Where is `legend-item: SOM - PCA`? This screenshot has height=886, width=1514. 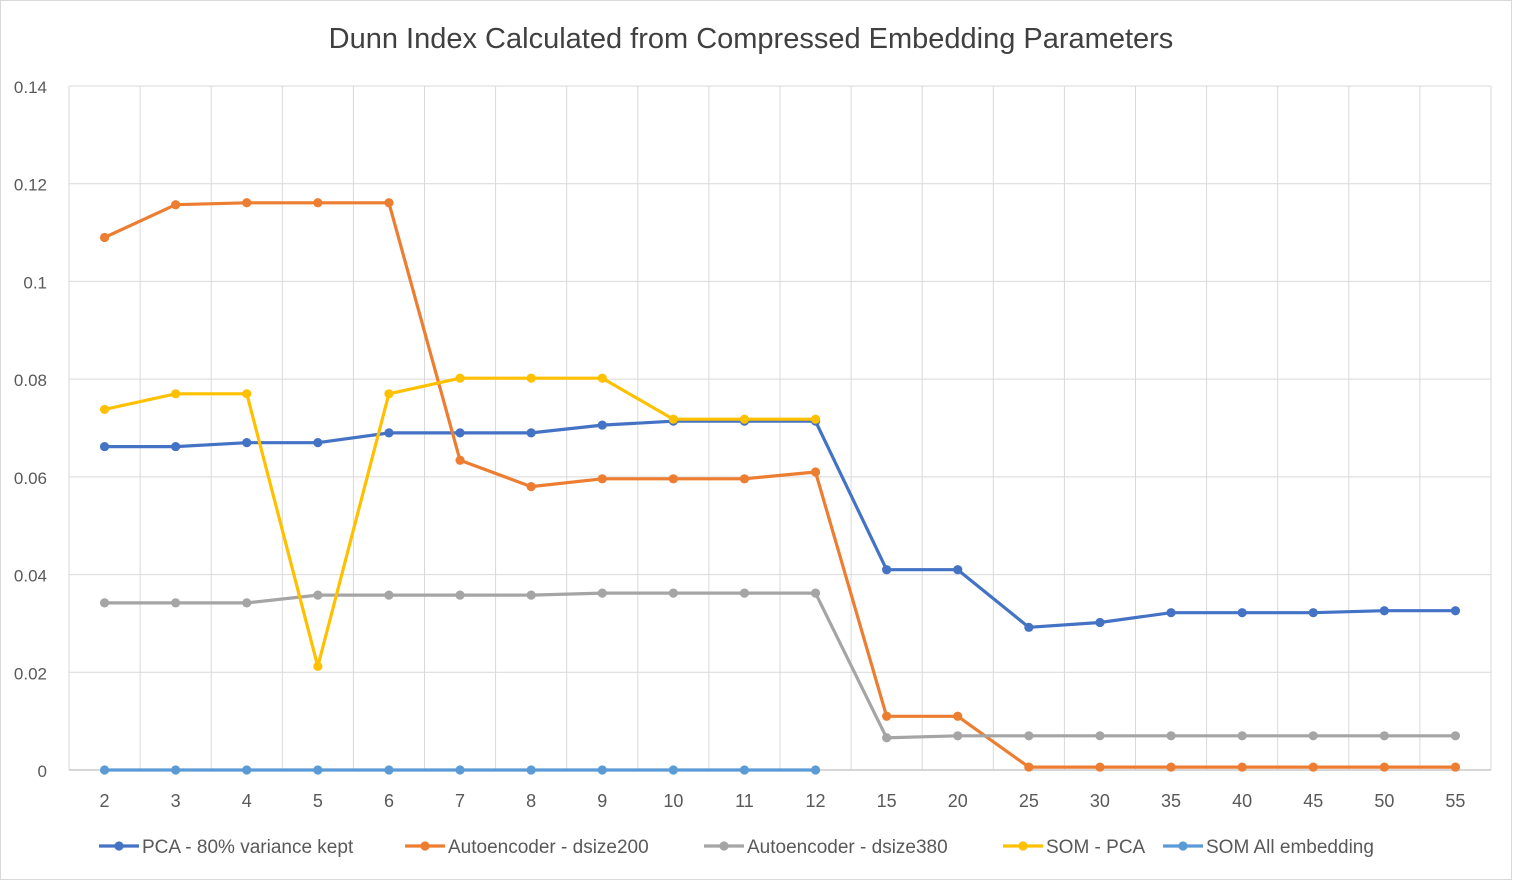 legend-item: SOM - PCA is located at coordinates (1074, 847).